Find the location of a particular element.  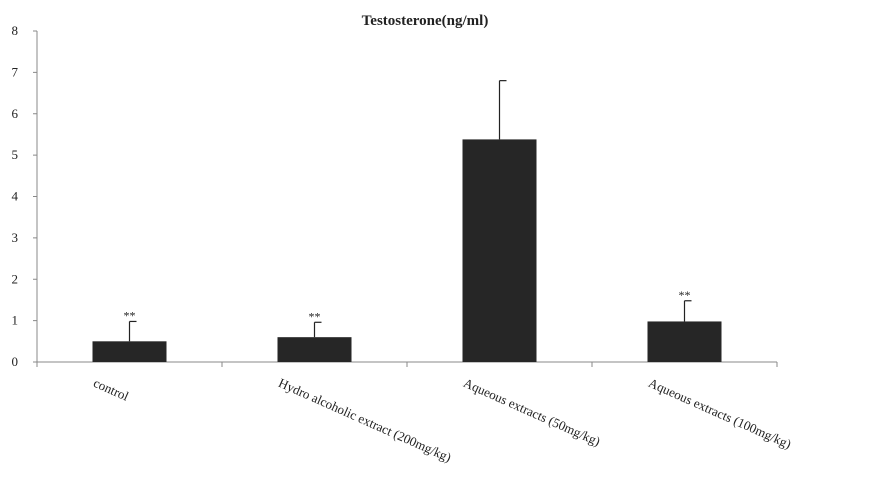

y-tick-label: 0 is located at coordinates (15, 361).